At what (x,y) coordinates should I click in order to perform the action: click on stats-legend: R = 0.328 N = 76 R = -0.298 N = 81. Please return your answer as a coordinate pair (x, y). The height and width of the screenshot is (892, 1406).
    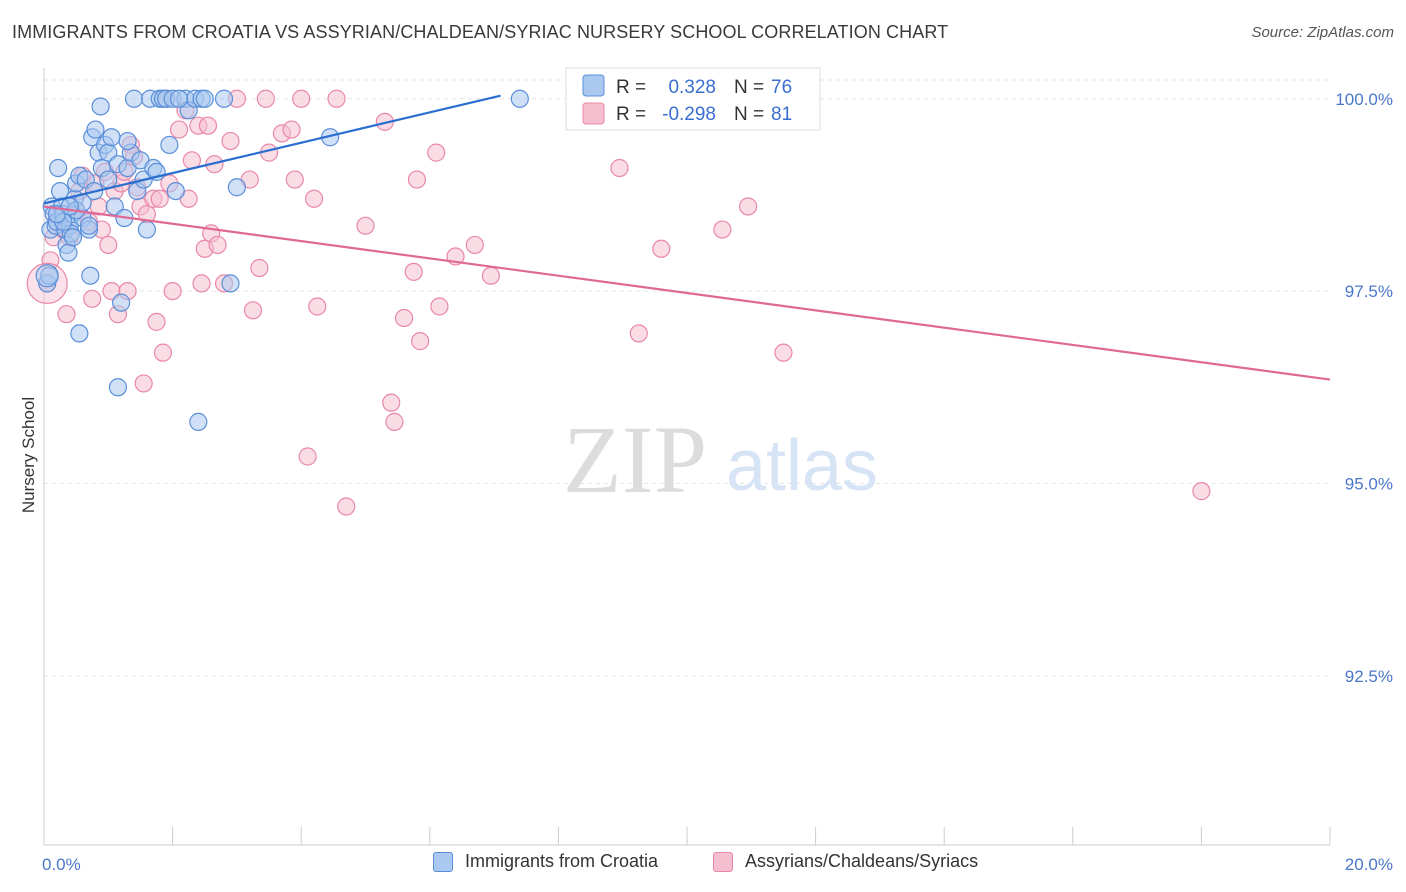
    Looking at the image, I should click on (693, 99).